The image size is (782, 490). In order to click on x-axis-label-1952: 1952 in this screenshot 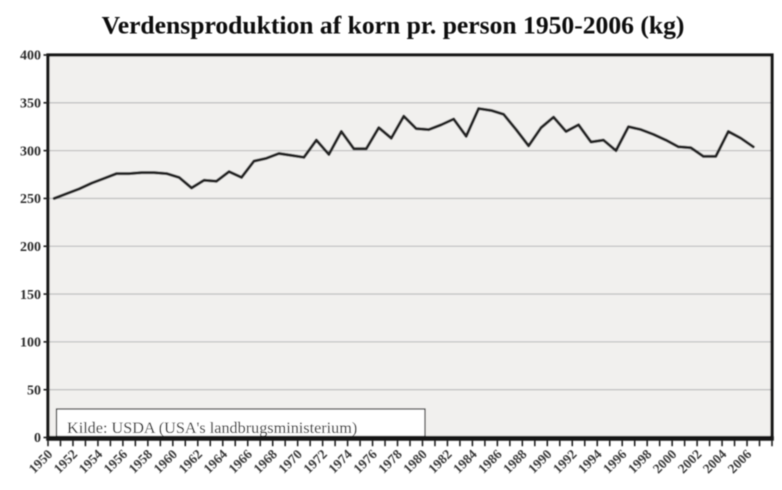, I will do `click(66, 461)`.